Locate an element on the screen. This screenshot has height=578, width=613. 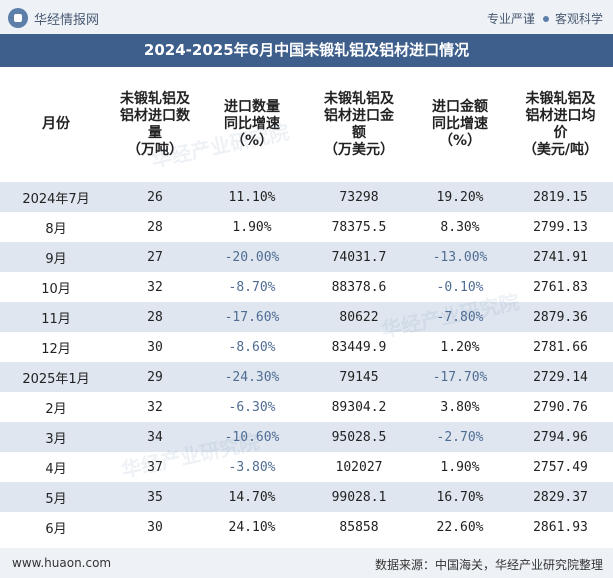
table-cell: -3.80% is located at coordinates (252, 467).